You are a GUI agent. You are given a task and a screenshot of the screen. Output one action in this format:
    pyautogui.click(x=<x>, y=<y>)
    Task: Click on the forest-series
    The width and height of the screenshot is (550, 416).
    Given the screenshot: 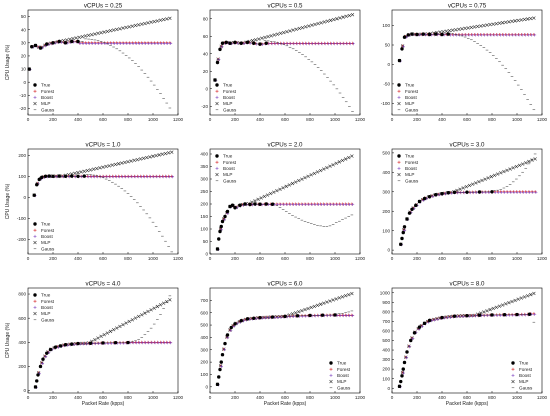 What is the action you would take?
    pyautogui.click(x=283, y=61)
    